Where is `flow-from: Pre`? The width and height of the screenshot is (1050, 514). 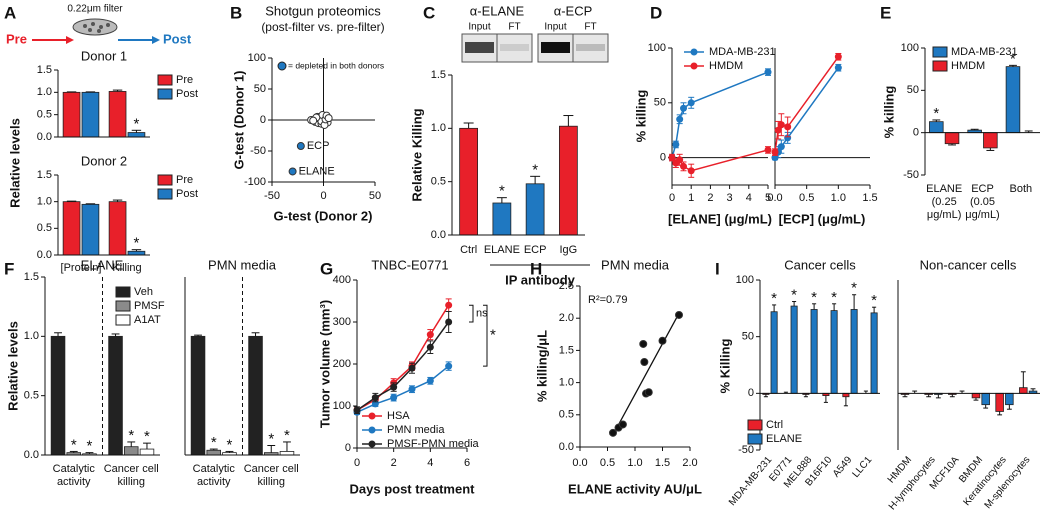 flow-from: Pre is located at coordinates (16, 38).